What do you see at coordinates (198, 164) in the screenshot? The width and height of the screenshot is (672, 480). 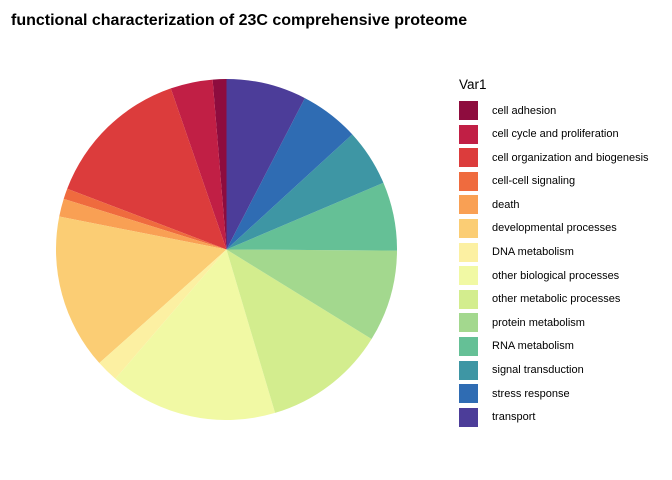 I see `pie-slice-cell-cycle-and-proliferation` at bounding box center [198, 164].